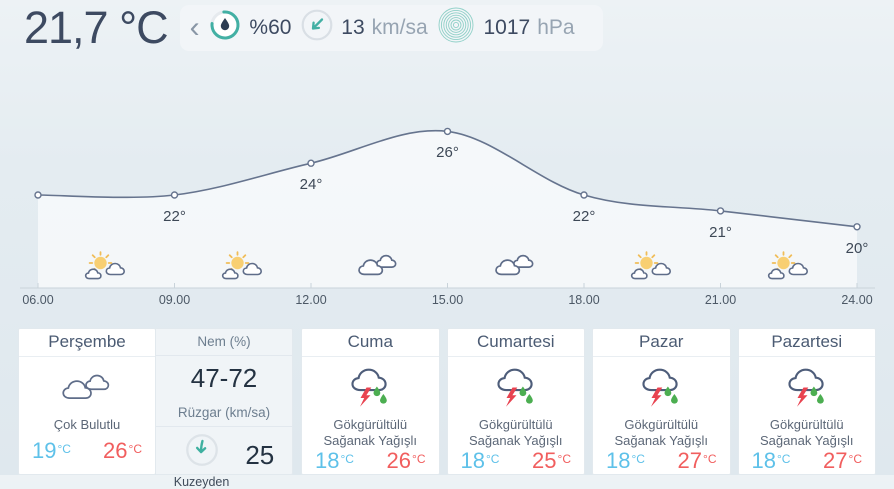  Describe the element at coordinates (311, 185) in the screenshot. I see `chart-temp-label: 24°` at that location.